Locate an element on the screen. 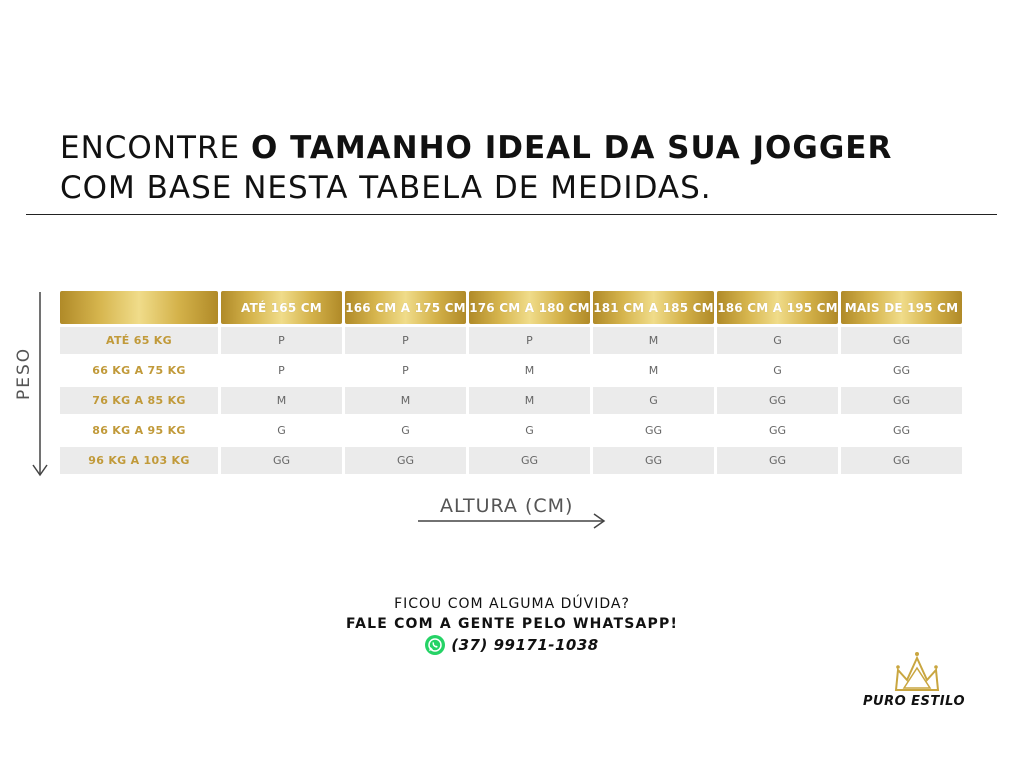 Image resolution: width=1024 pixels, height=768 pixels. phone-number: (37) 99171-1038 is located at coordinates (525, 645).